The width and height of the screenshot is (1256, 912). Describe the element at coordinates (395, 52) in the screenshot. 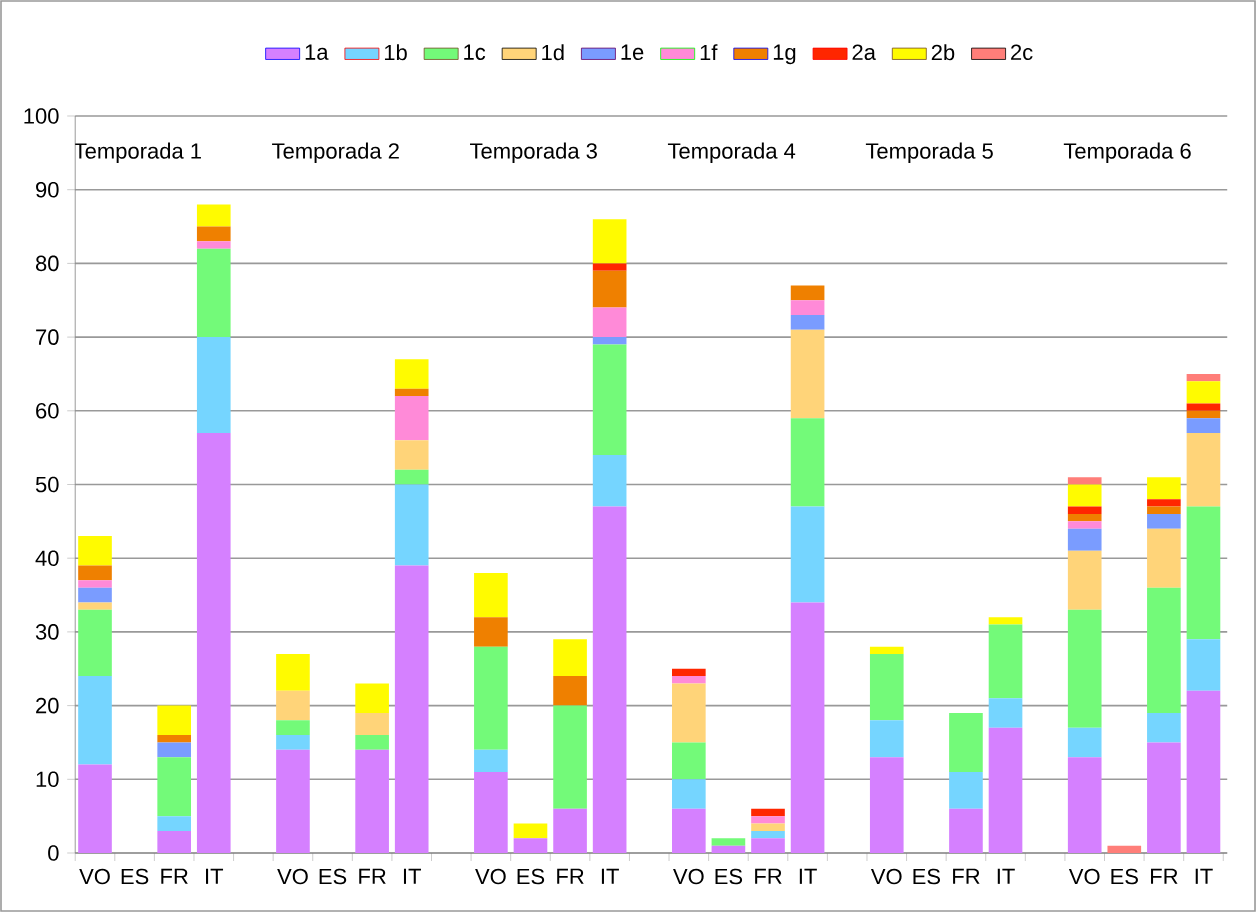

I see `legend-label: 1b` at that location.